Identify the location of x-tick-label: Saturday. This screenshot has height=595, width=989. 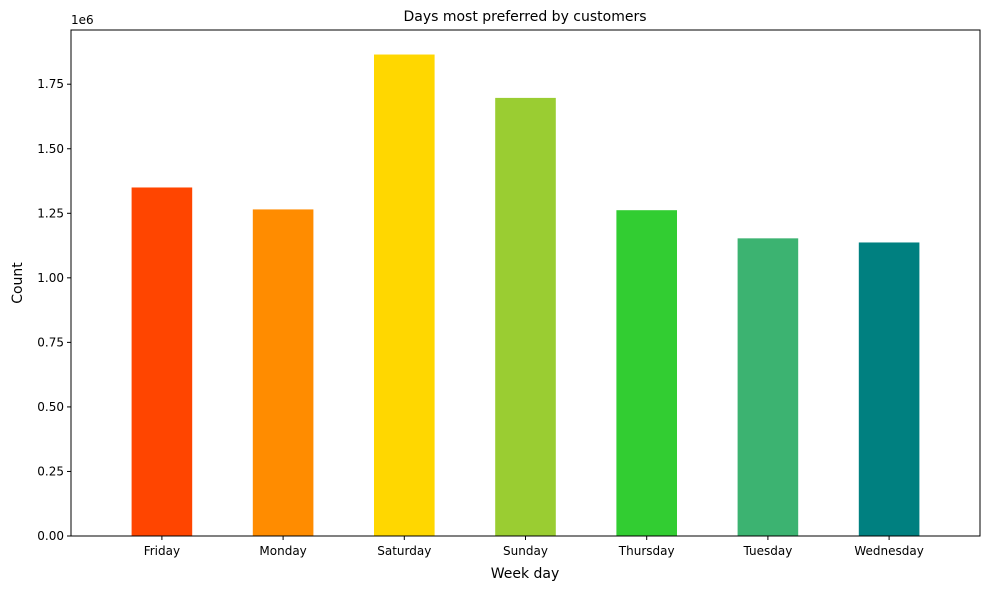
(404, 551).